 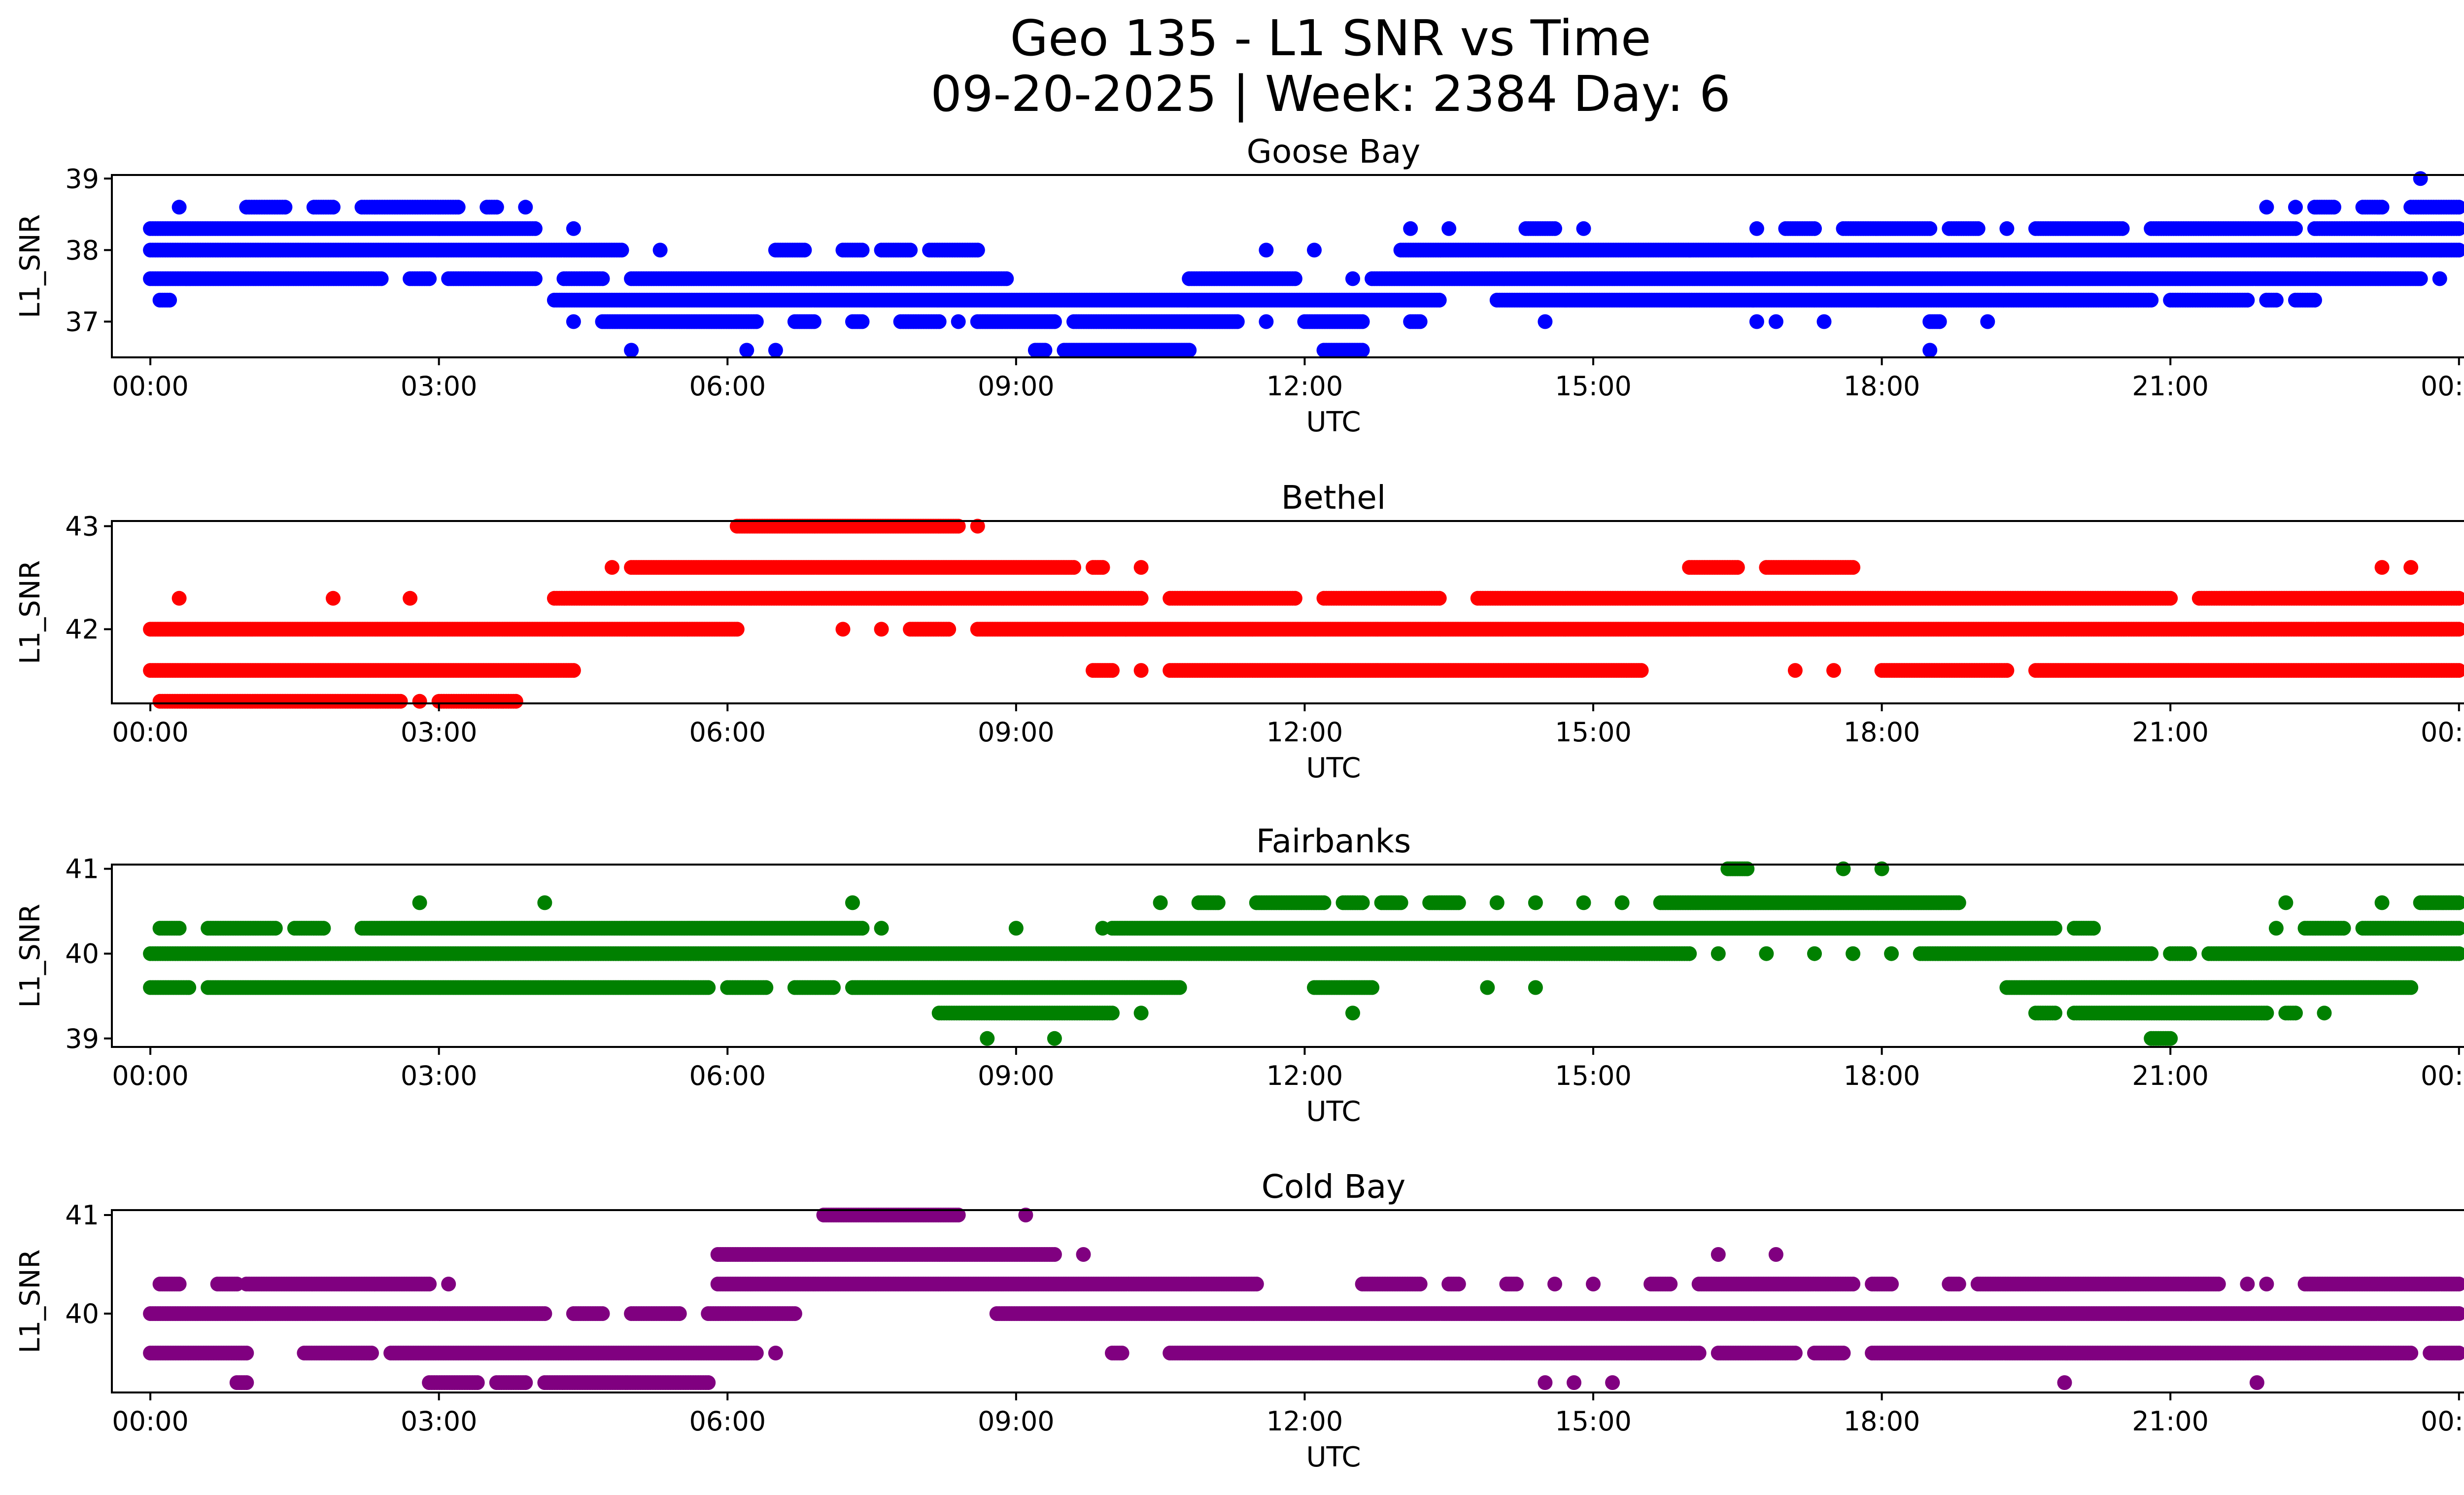 I want to click on scatter-series, so click(x=1303, y=264).